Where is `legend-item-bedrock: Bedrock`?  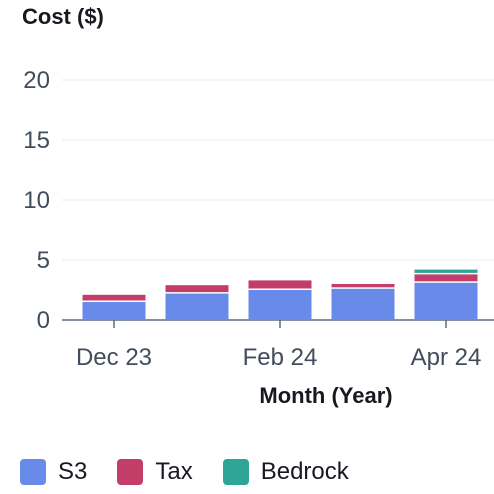
legend-item-bedrock: Bedrock is located at coordinates (285, 472).